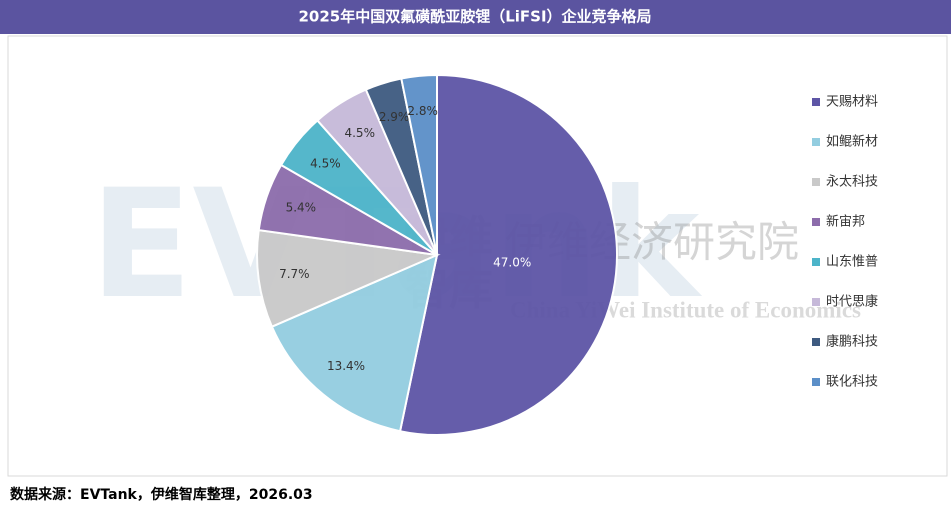  Describe the element at coordinates (512, 262) in the screenshot. I see `data-label: 47.0%` at that location.